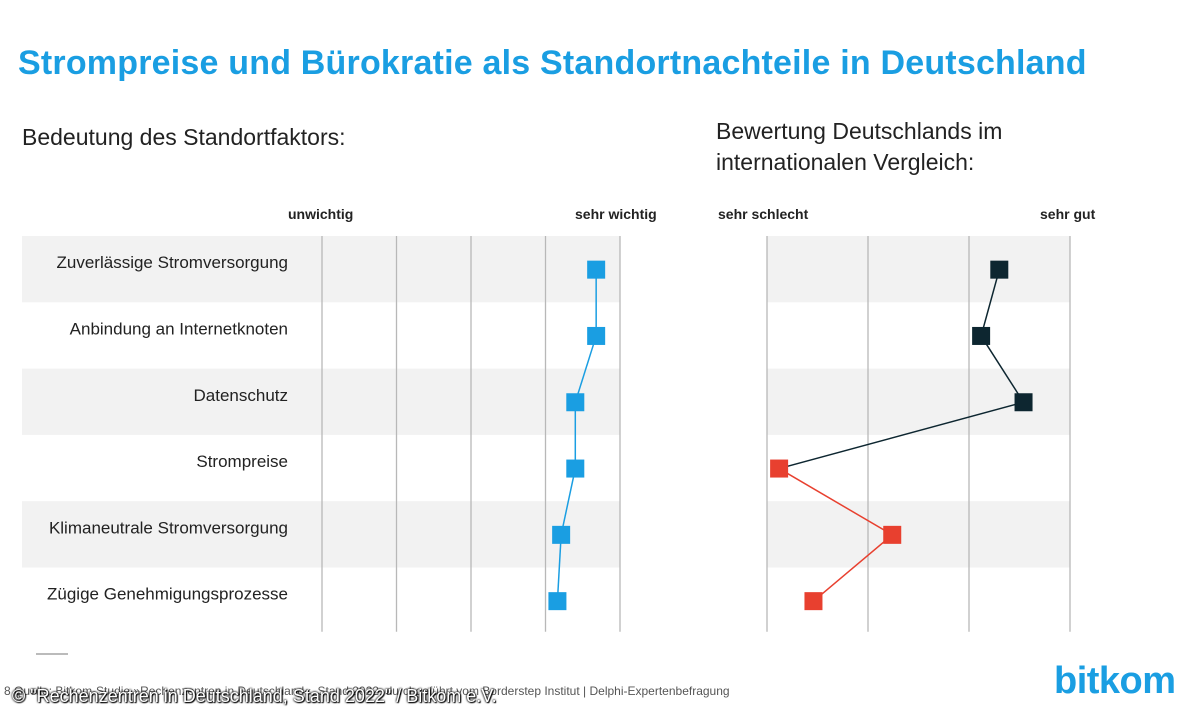  I want to click on category-label: Zügige Genehmigungsprozesse, so click(167, 594).